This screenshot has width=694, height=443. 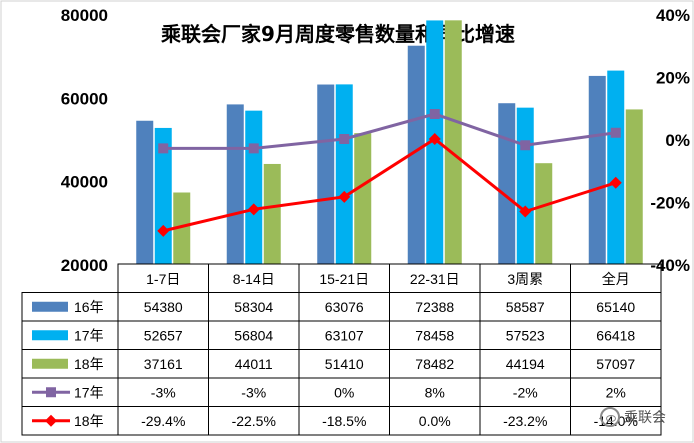 I want to click on right-tick-label: 20%, so click(x=673, y=78).